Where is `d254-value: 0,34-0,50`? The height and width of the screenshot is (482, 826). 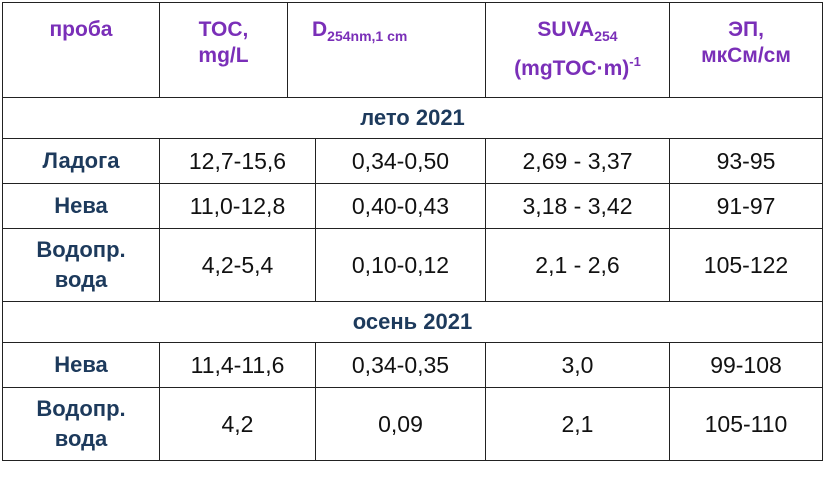
d254-value: 0,34-0,50 is located at coordinates (400, 161).